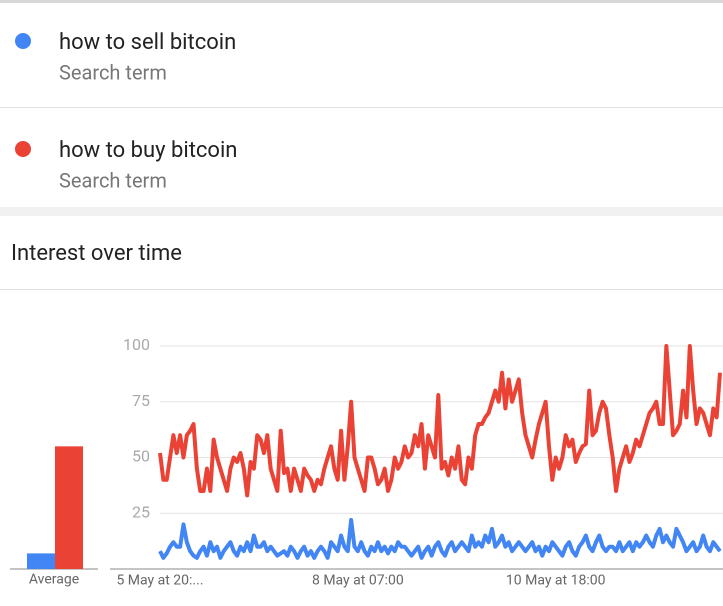 Image resolution: width=723 pixels, height=606 pixels. What do you see at coordinates (358, 581) in the screenshot?
I see `x-tick-label: 8 May at 07:00` at bounding box center [358, 581].